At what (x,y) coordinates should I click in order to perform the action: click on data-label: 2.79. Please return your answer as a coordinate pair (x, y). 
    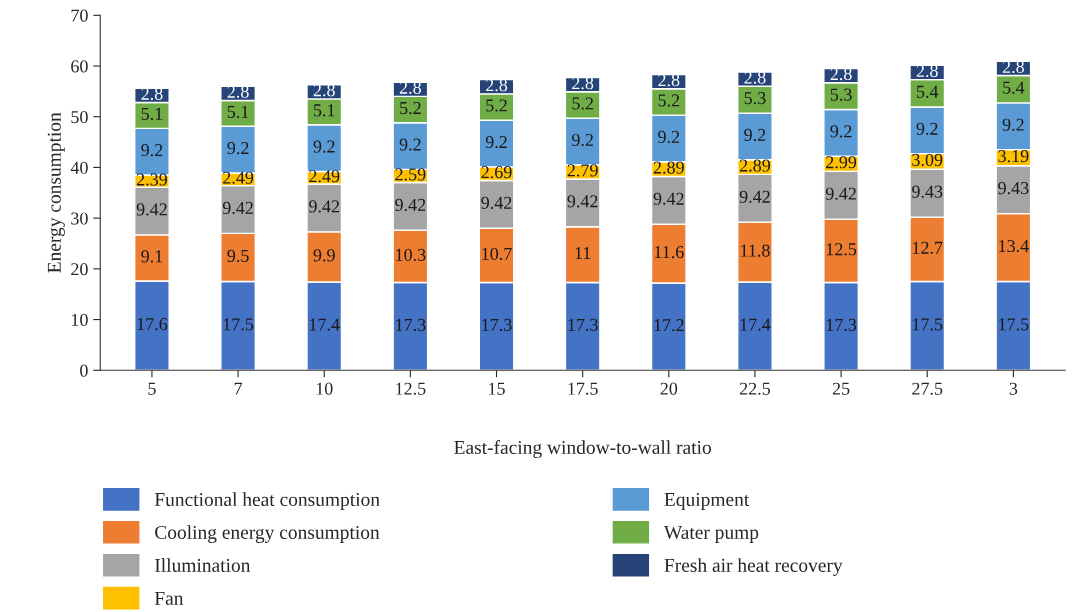
    Looking at the image, I should click on (582, 170).